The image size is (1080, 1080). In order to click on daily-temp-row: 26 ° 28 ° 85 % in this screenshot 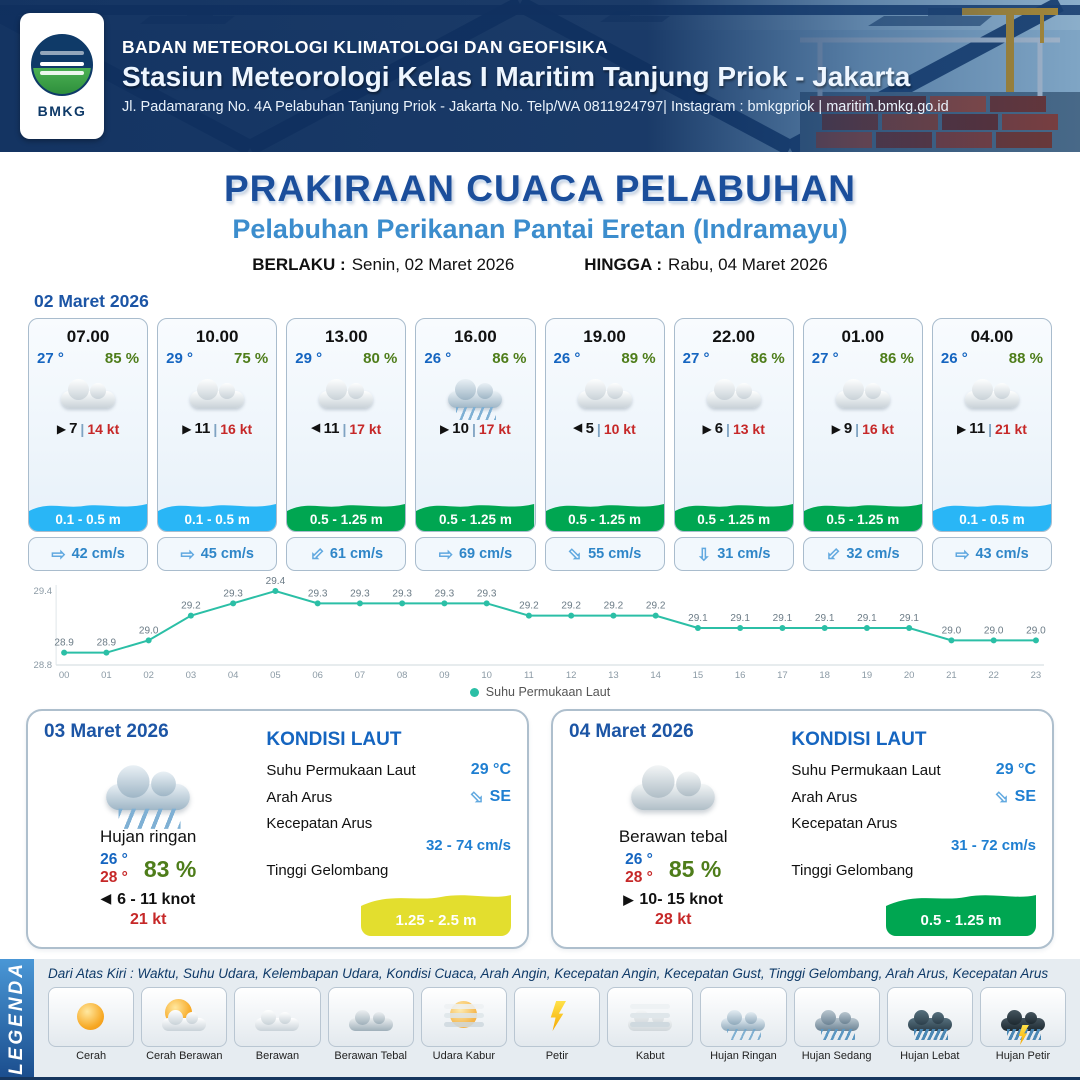, I will do `click(673, 869)`.